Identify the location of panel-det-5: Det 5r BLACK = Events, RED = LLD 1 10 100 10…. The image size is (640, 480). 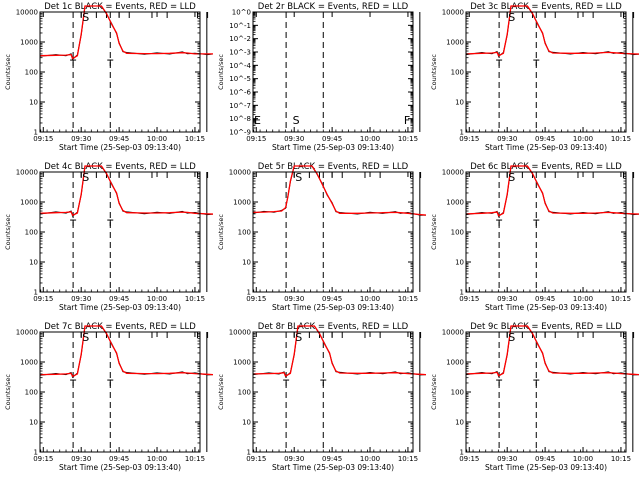
(319, 240).